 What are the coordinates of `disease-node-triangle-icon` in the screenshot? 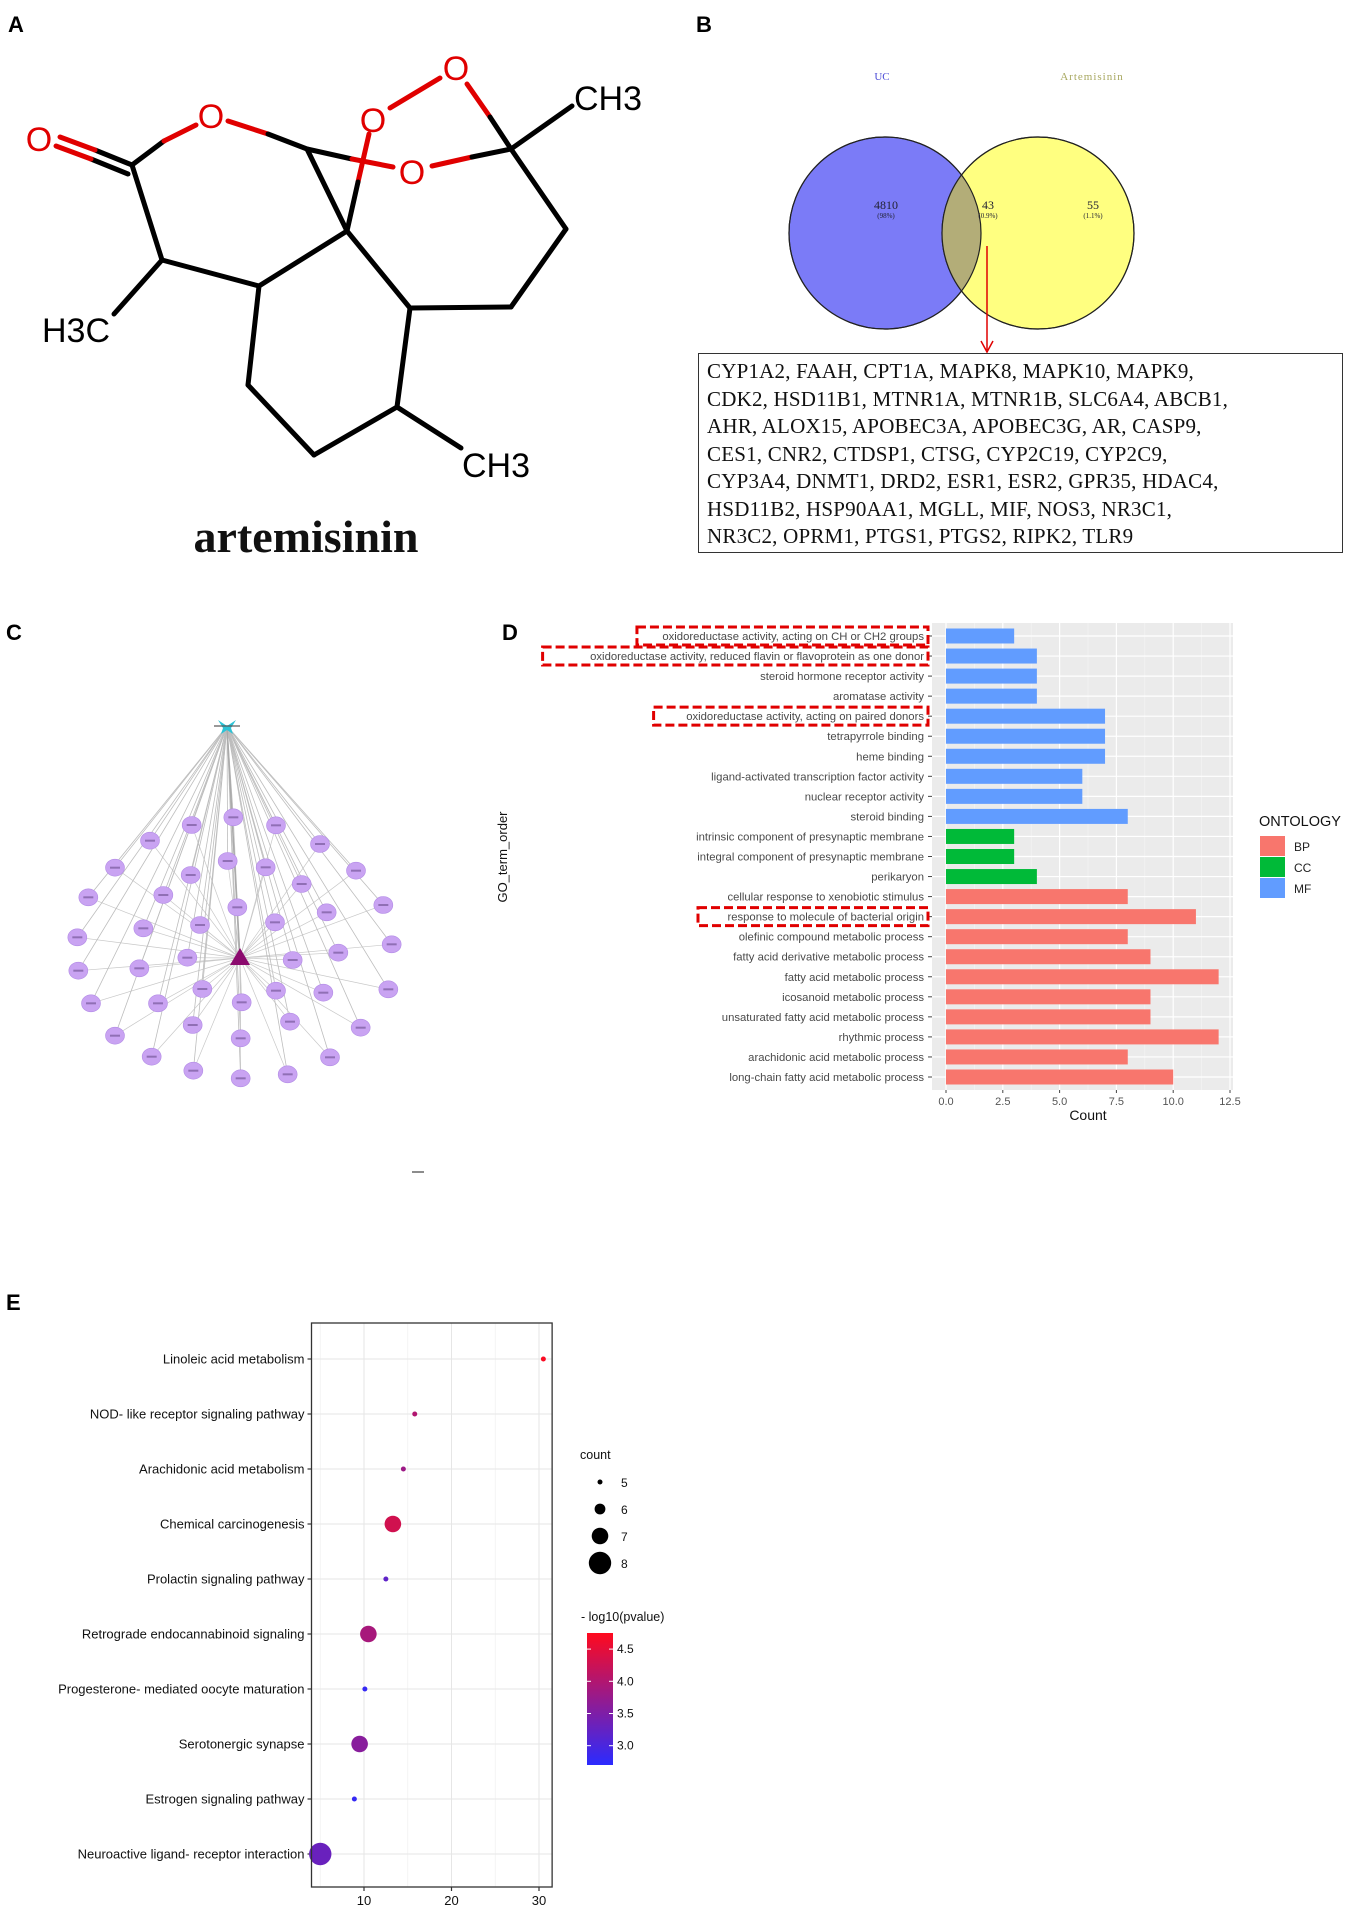 It's located at (240, 956).